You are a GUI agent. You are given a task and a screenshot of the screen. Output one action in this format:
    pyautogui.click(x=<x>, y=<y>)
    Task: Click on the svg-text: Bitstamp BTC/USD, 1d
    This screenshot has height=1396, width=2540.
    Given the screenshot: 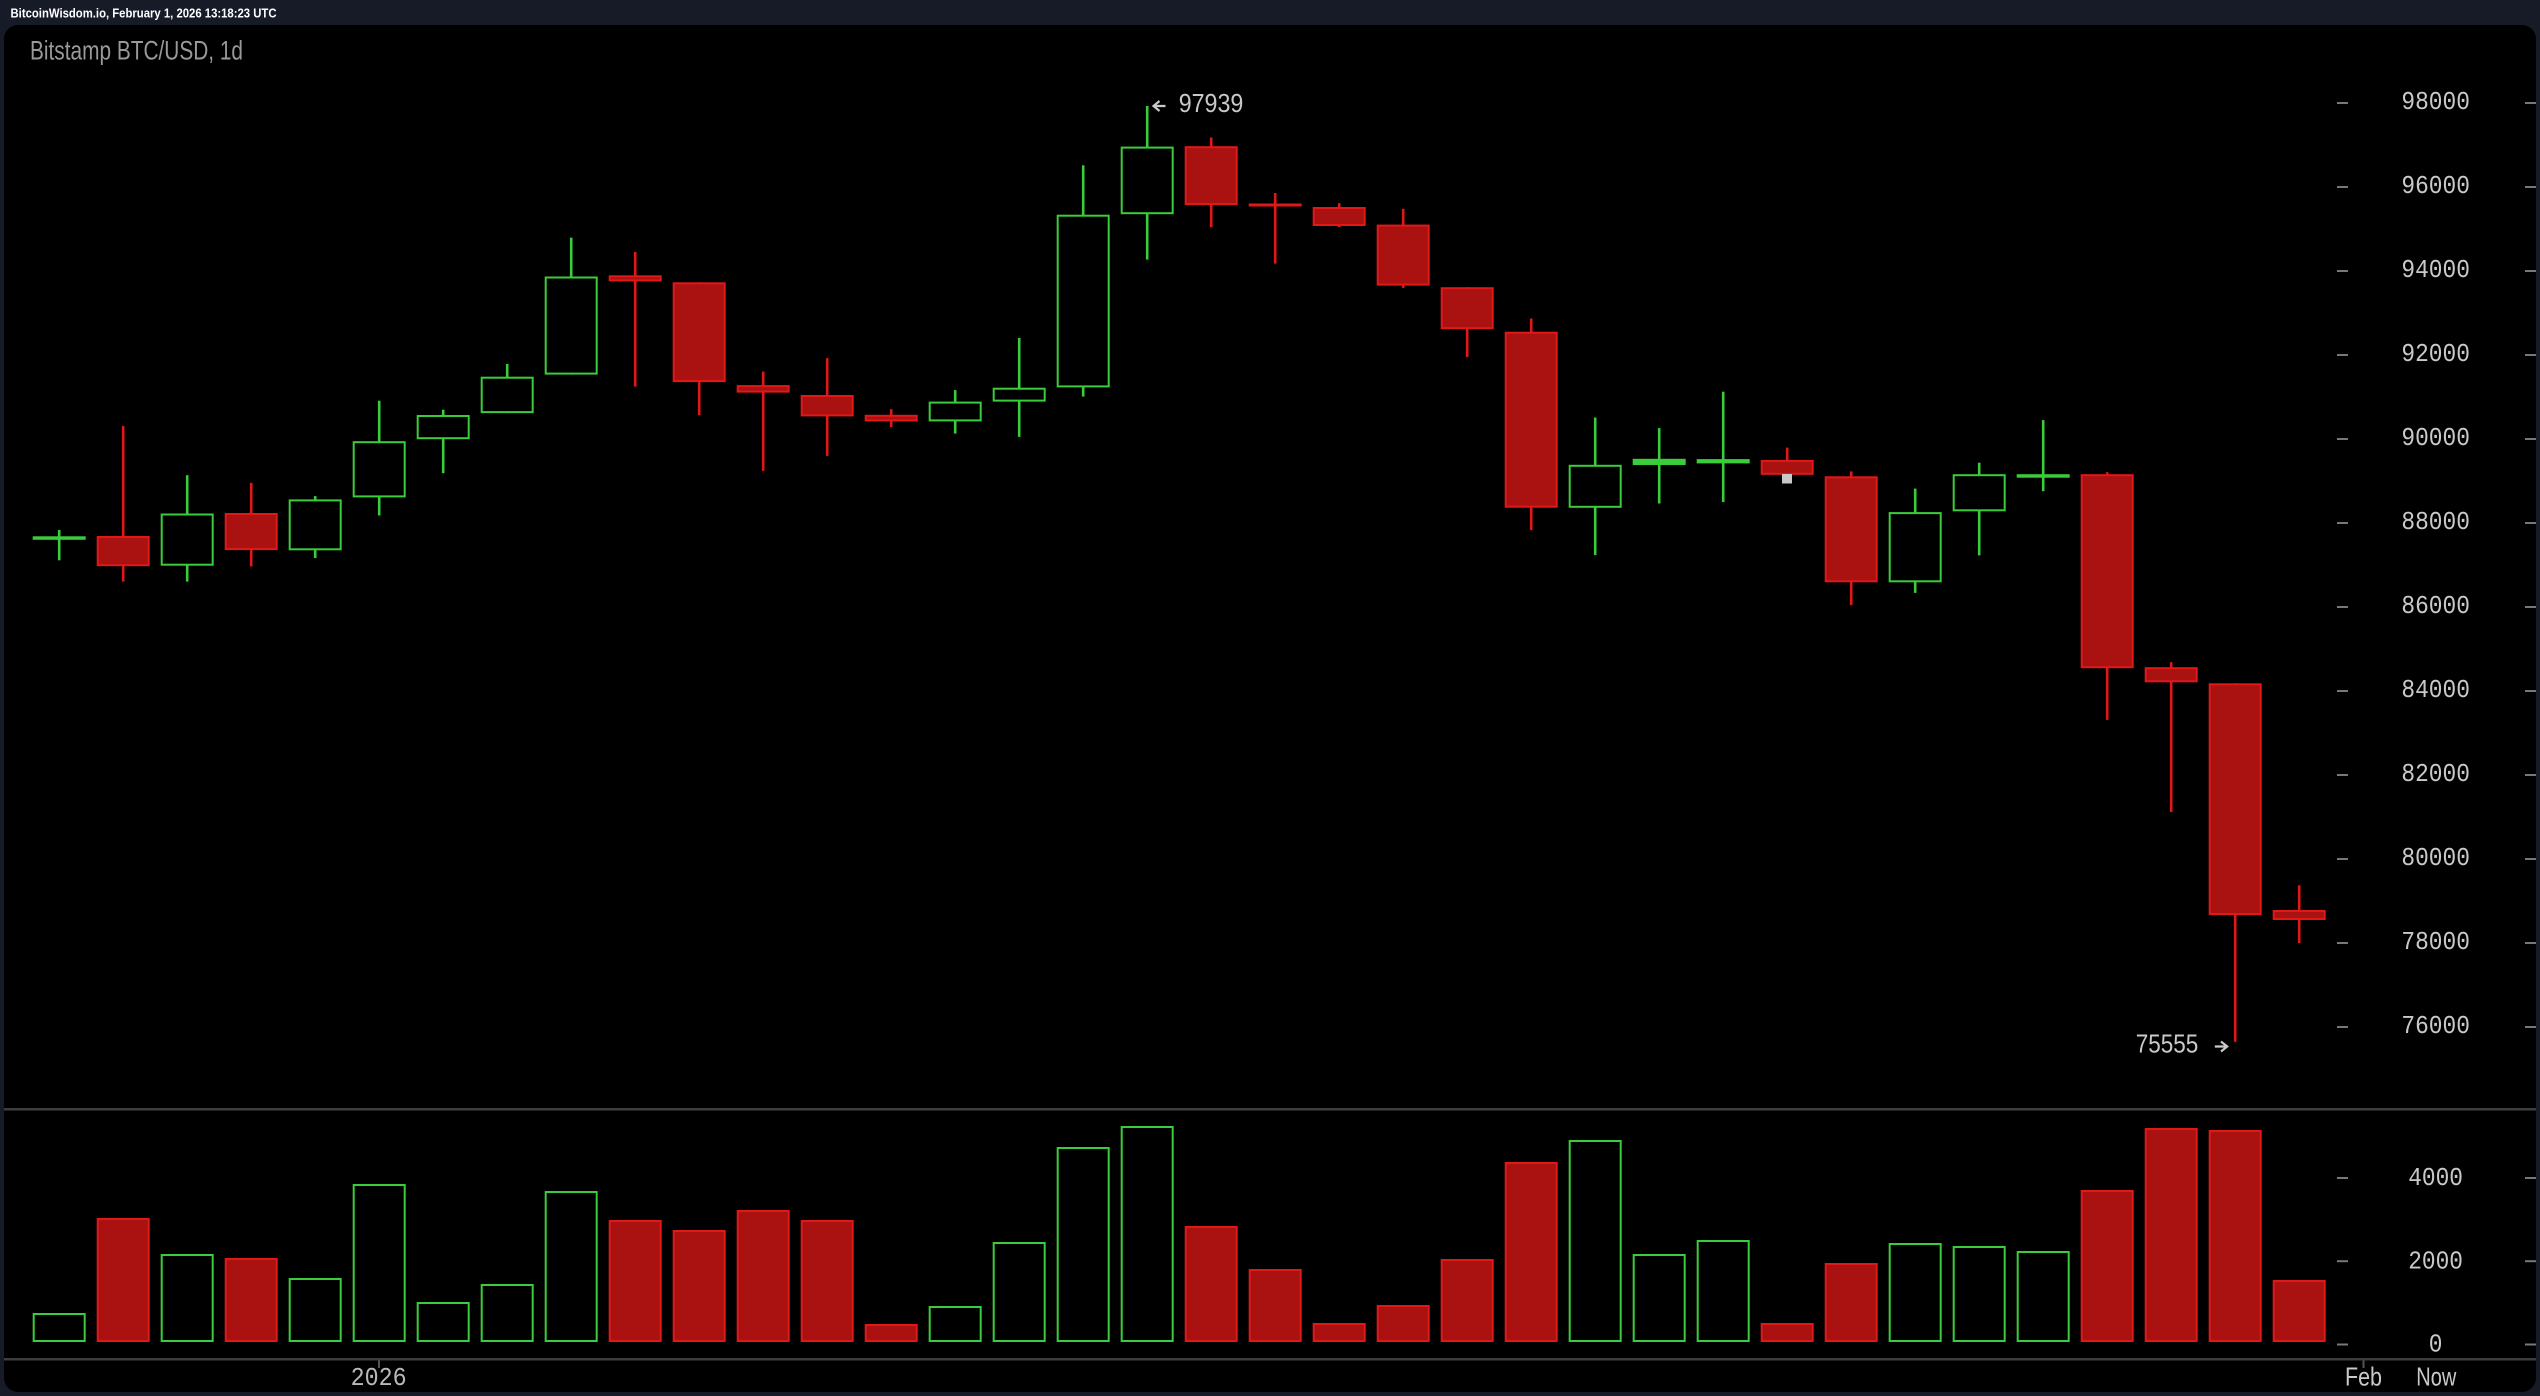 What is the action you would take?
    pyautogui.click(x=136, y=51)
    